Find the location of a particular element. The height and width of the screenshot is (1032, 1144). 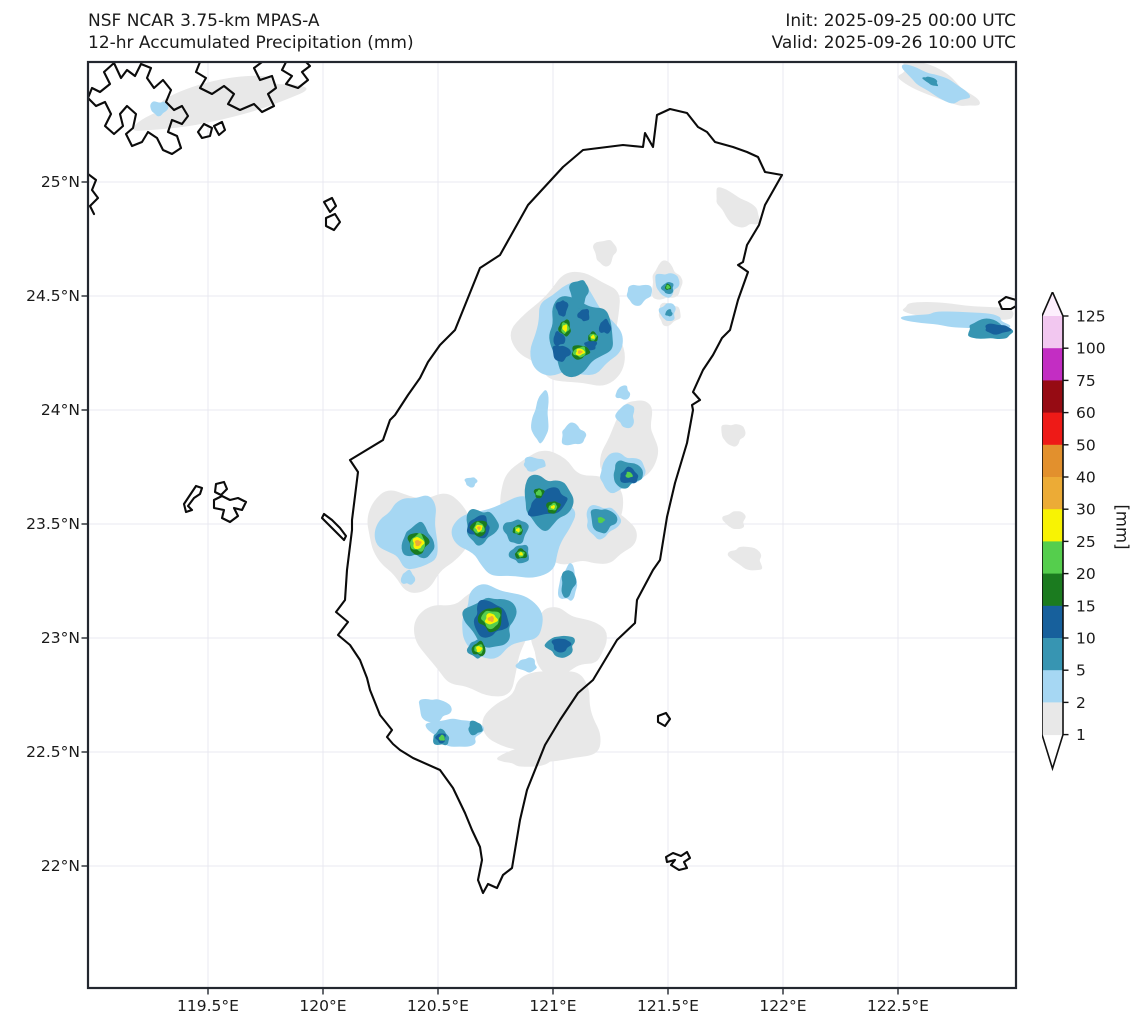

colorbar-tick-label: 40 is located at coordinates (1086, 478).